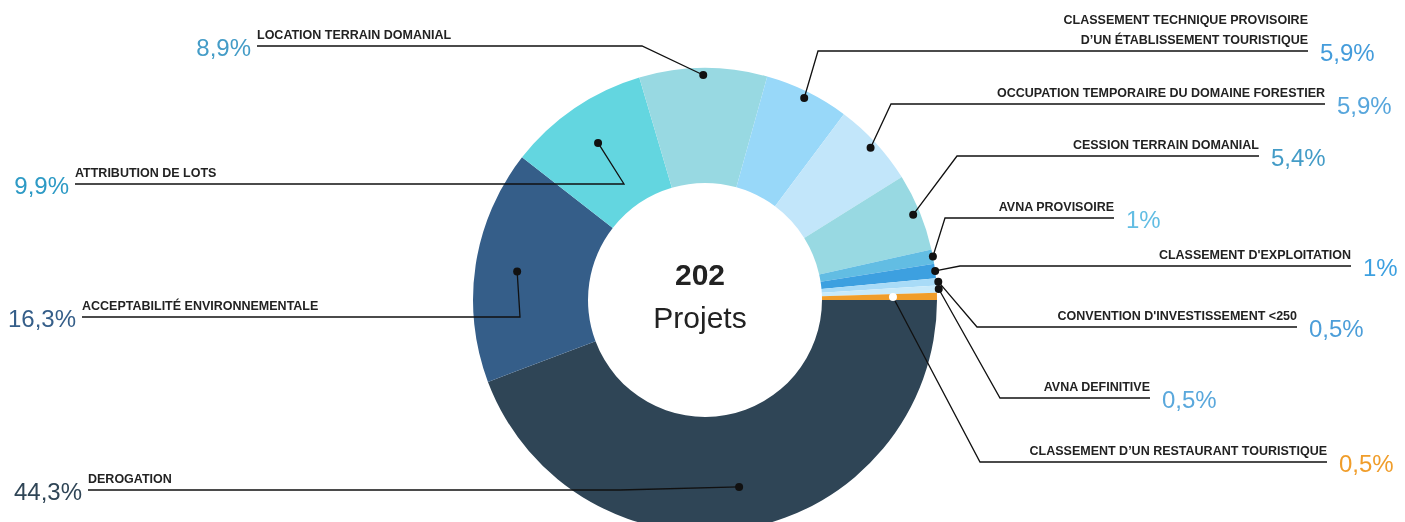 The width and height of the screenshot is (1405, 522). What do you see at coordinates (1166, 145) in the screenshot?
I see `slice-label: CESSION TERRAIN DOMANIAL` at bounding box center [1166, 145].